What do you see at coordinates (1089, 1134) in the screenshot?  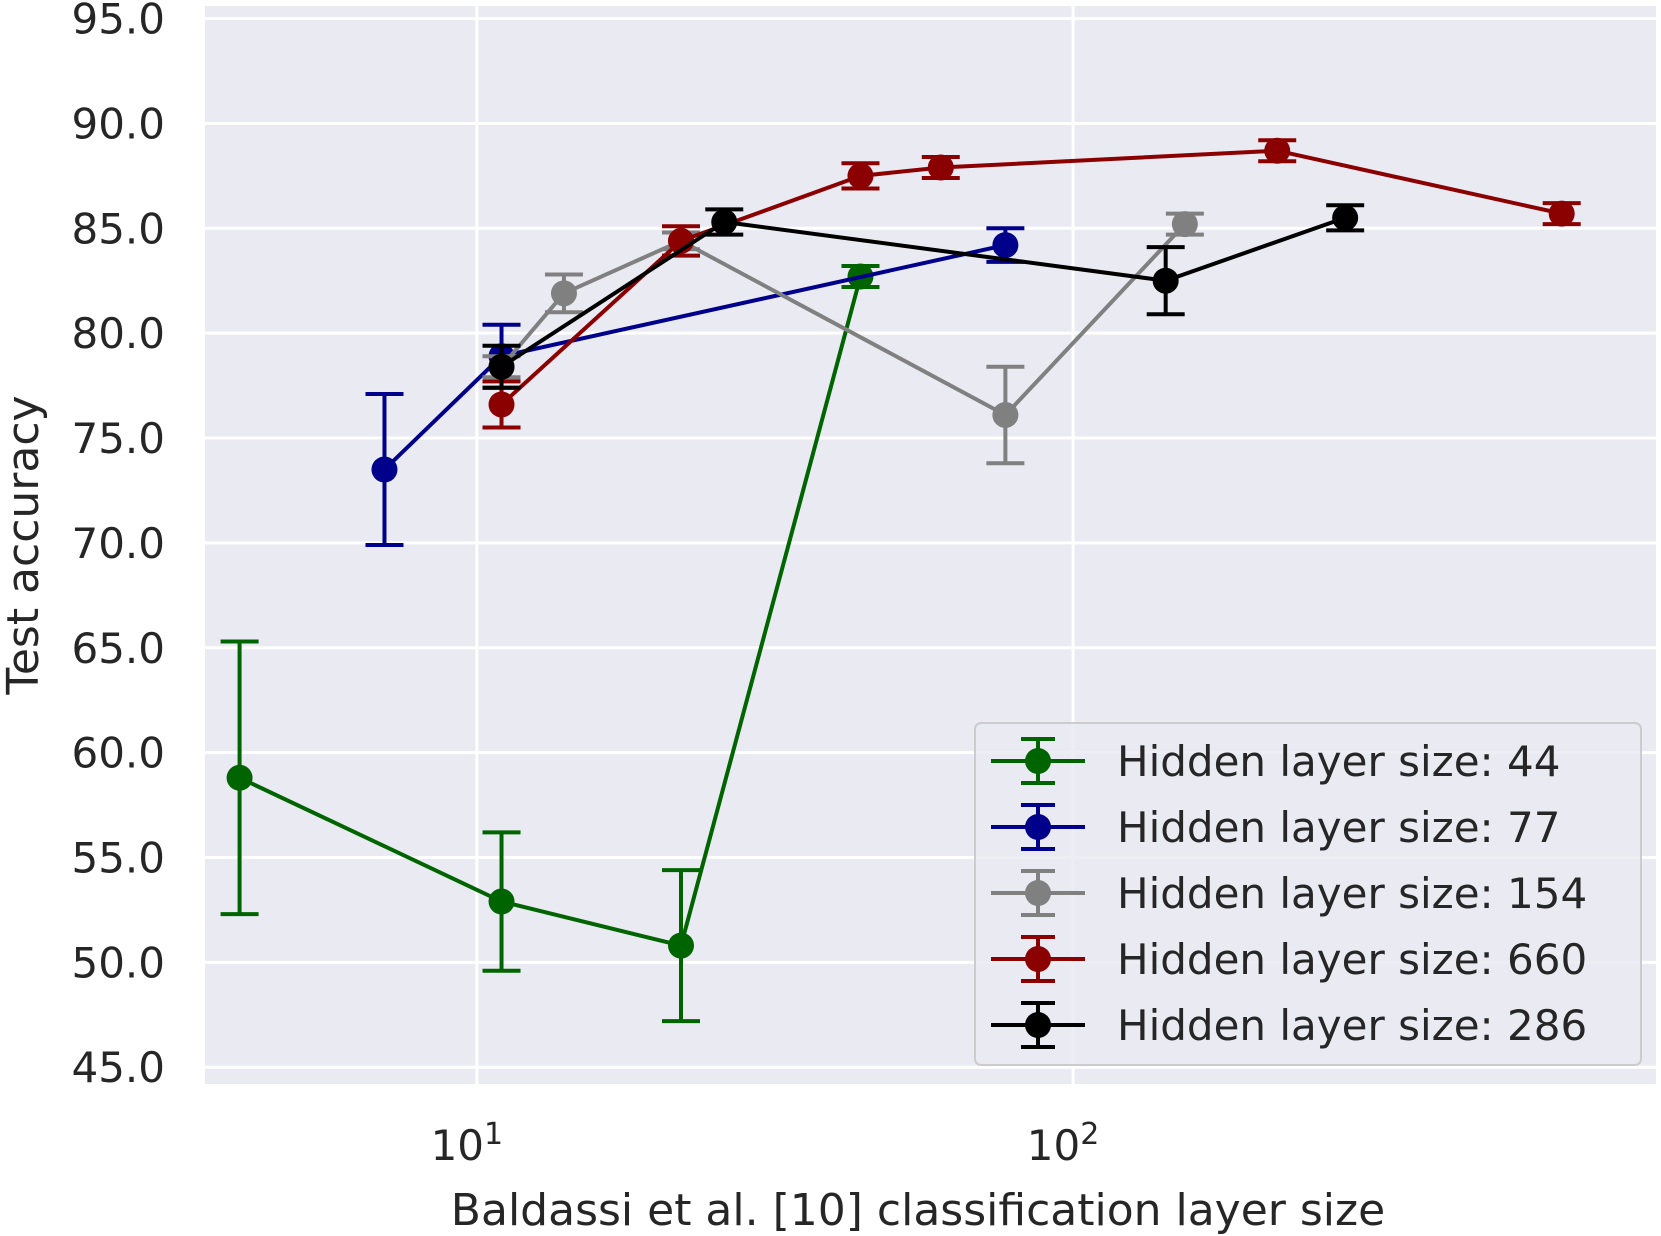 I see `x-tick-exponent: 2` at bounding box center [1089, 1134].